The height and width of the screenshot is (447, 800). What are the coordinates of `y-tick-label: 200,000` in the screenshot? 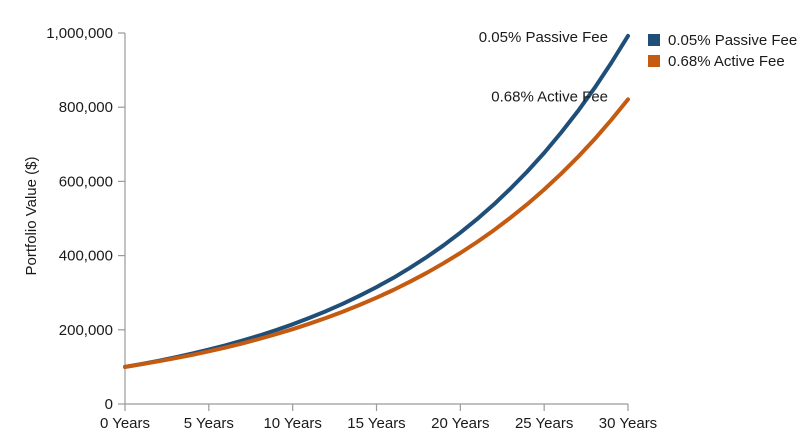 It's located at (86, 330).